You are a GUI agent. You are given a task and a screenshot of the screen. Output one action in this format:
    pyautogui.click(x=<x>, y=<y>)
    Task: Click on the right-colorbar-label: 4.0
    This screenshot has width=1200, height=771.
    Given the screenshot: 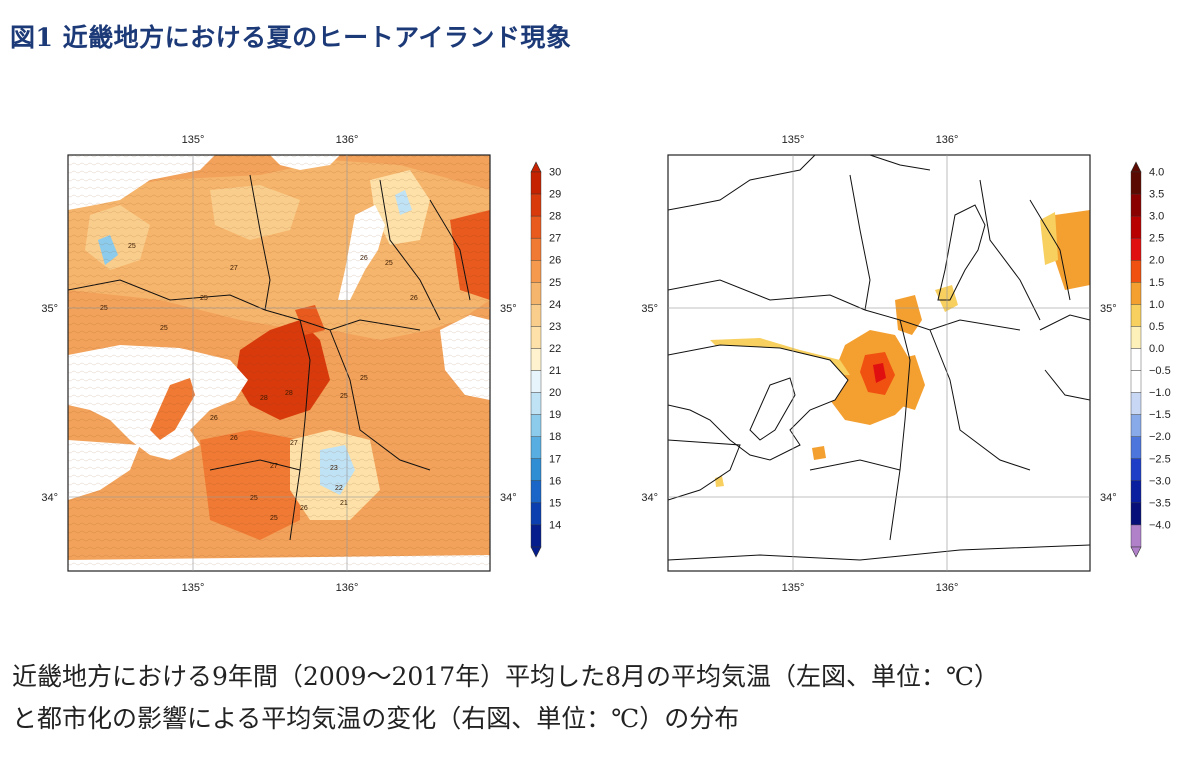 What is the action you would take?
    pyautogui.click(x=1156, y=173)
    